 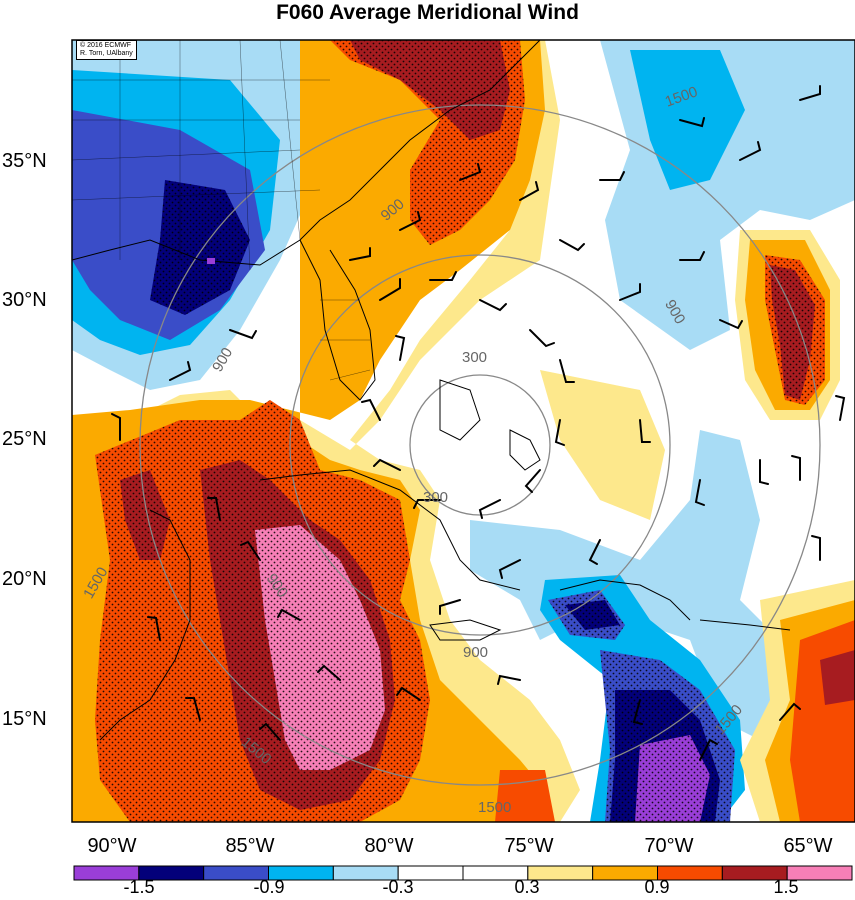 I want to click on pos-region-darkred, so click(x=837, y=677).